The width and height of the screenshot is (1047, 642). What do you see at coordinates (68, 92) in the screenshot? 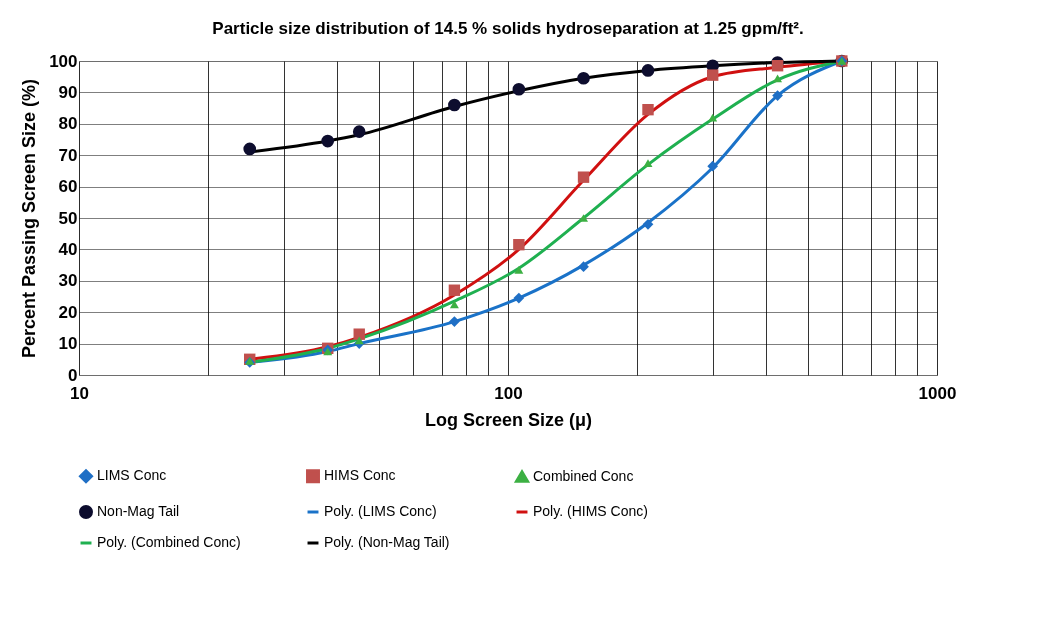
I see `y-tick-label: 90` at bounding box center [68, 92].